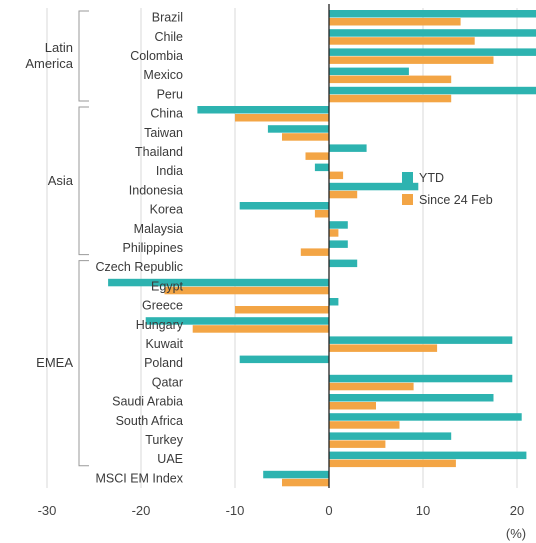 The width and height of the screenshot is (536, 543). What do you see at coordinates (328, 510) in the screenshot?
I see `x-tick-label: 0` at bounding box center [328, 510].